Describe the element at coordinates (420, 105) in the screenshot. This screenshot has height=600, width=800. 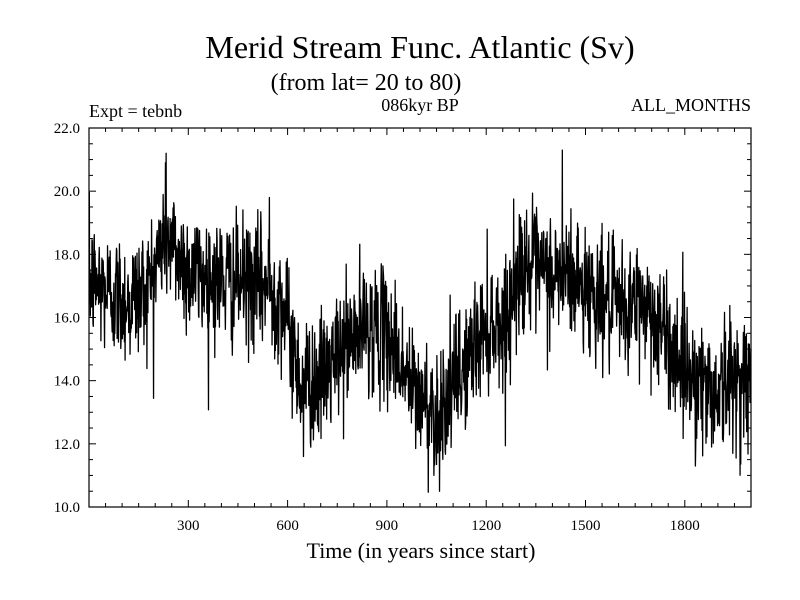
I see `period-label: 086kyr BP` at that location.